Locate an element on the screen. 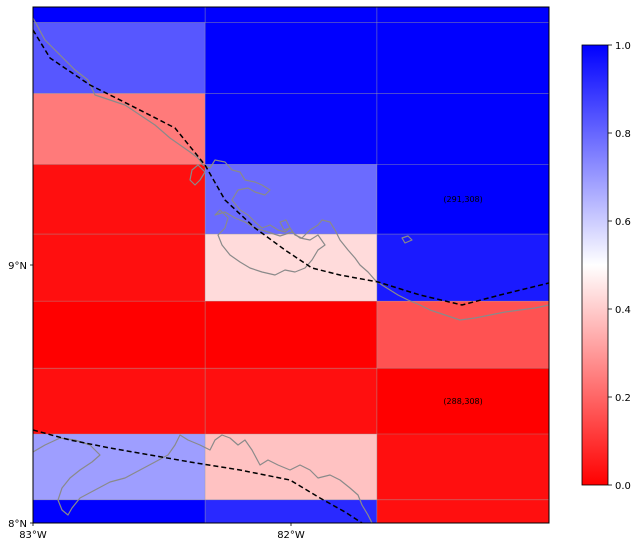 Image resolution: width=634 pixels, height=548 pixels. heatmap-cell-r0-c0 is located at coordinates (119, 14).